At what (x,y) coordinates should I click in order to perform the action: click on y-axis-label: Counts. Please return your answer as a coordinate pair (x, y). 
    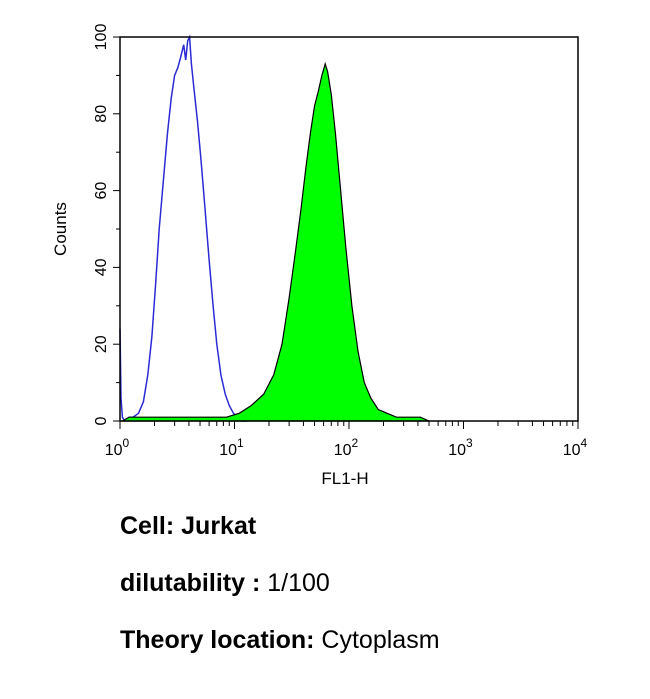
    Looking at the image, I should click on (60, 229).